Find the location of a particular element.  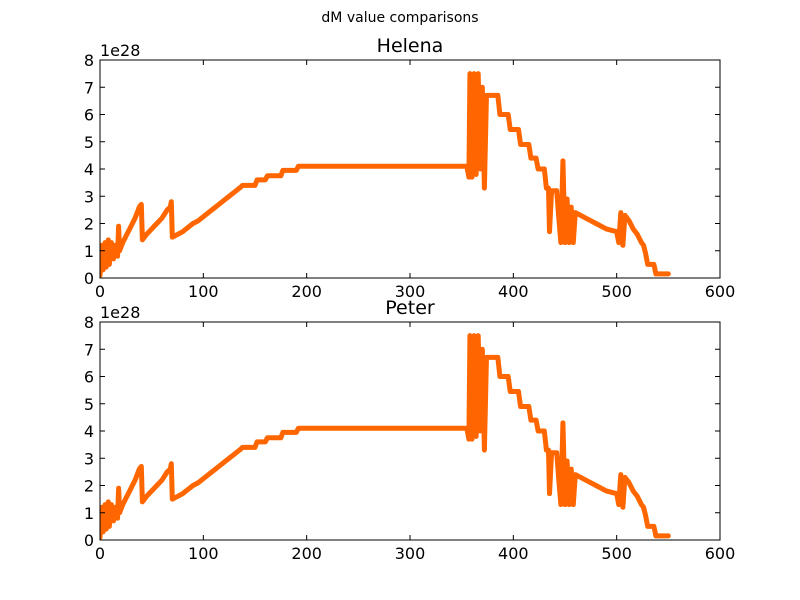

subplot-title-peter: Peter is located at coordinates (410, 308).